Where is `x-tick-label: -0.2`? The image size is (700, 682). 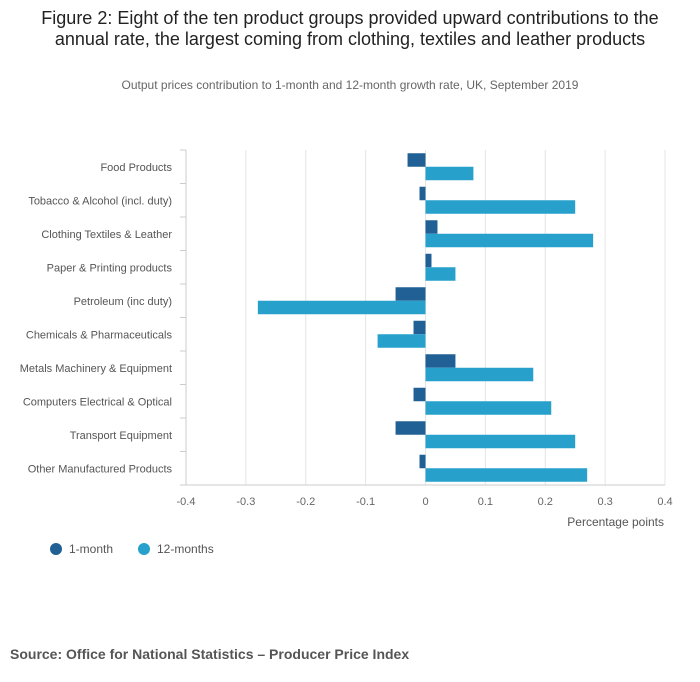 x-tick-label: -0.2 is located at coordinates (305, 502).